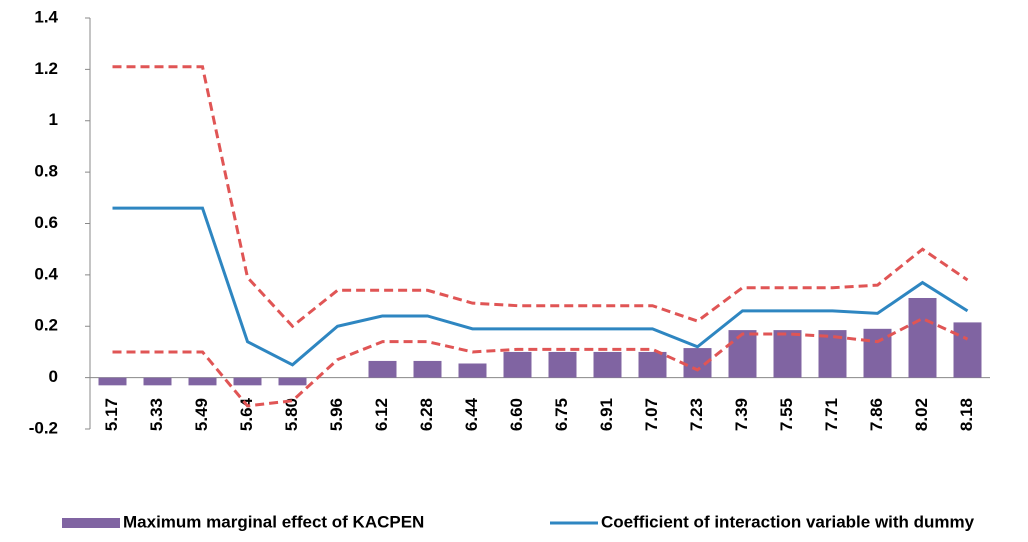 This screenshot has width=1028, height=542. Describe the element at coordinates (696, 414) in the screenshot. I see `x-tick-label: 7.23` at that location.